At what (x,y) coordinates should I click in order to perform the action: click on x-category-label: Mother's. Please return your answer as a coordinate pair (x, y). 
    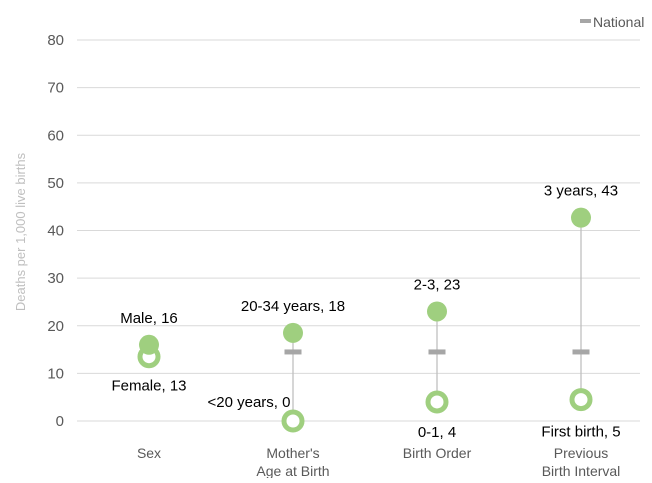
    Looking at the image, I should click on (292, 453).